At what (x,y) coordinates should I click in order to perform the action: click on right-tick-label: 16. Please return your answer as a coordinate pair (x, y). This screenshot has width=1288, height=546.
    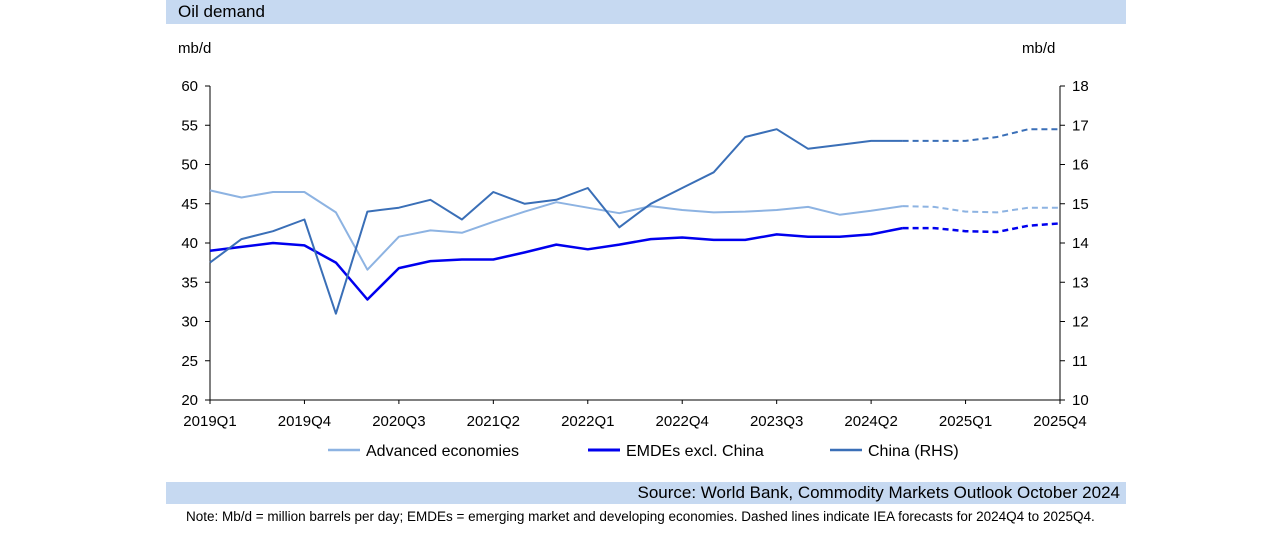
    Looking at the image, I should click on (1080, 165).